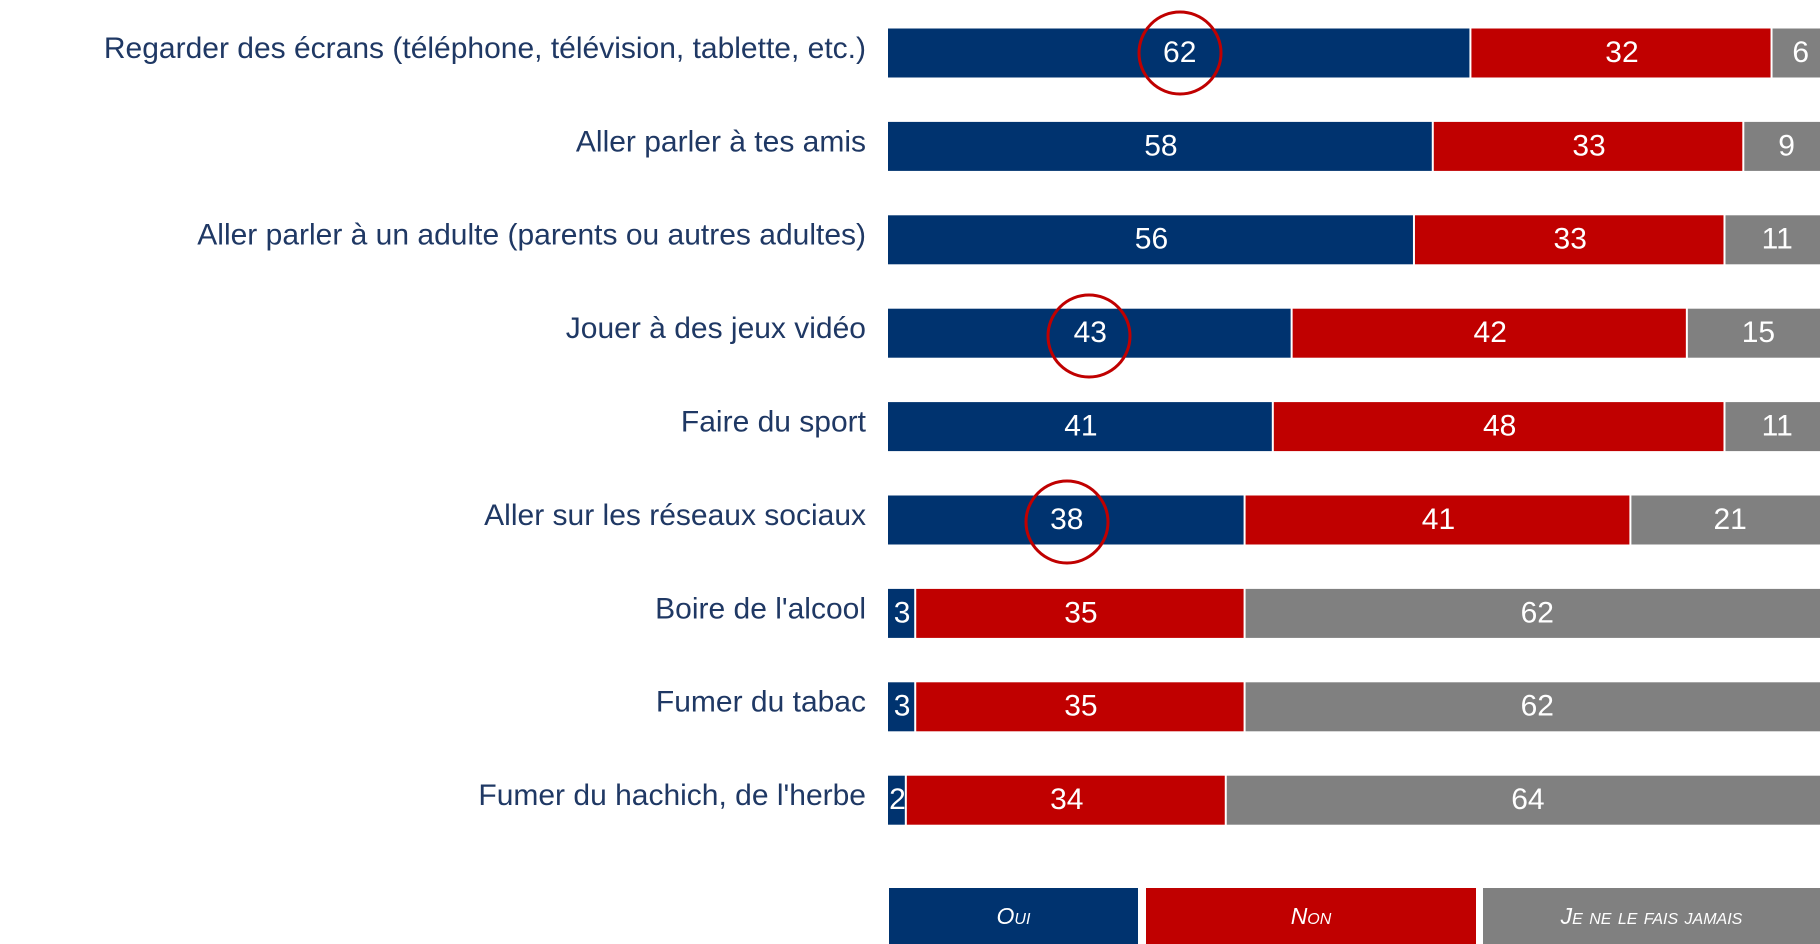 The width and height of the screenshot is (1820, 944). Describe the element at coordinates (760, 608) in the screenshot. I see `category-label: Boire de l'alcool` at that location.